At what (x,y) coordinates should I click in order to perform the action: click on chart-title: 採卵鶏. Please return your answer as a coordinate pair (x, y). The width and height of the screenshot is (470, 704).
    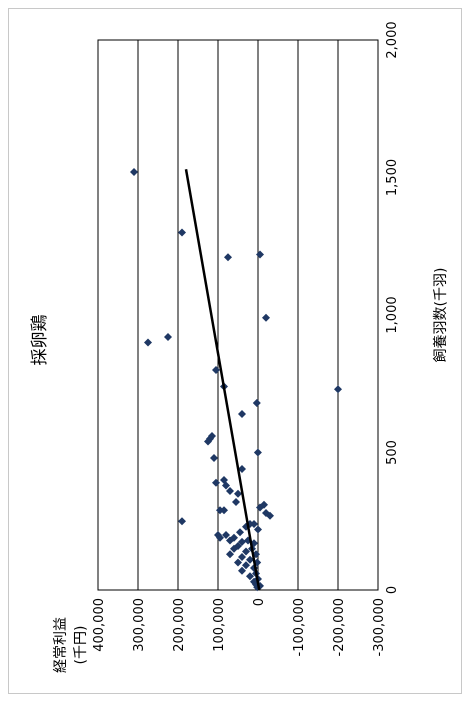
    Looking at the image, I should click on (40, 340).